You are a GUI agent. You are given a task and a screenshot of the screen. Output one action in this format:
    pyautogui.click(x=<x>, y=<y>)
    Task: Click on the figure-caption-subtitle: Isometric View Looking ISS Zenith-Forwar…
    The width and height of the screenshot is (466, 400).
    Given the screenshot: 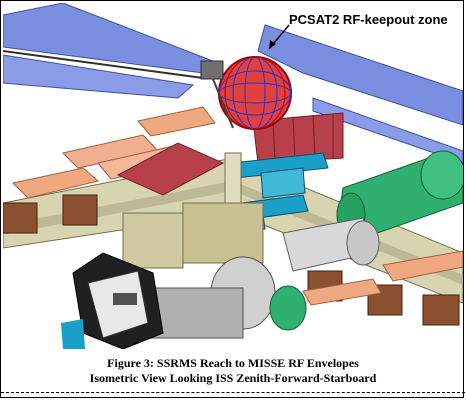 What is the action you would take?
    pyautogui.click(x=233, y=378)
    